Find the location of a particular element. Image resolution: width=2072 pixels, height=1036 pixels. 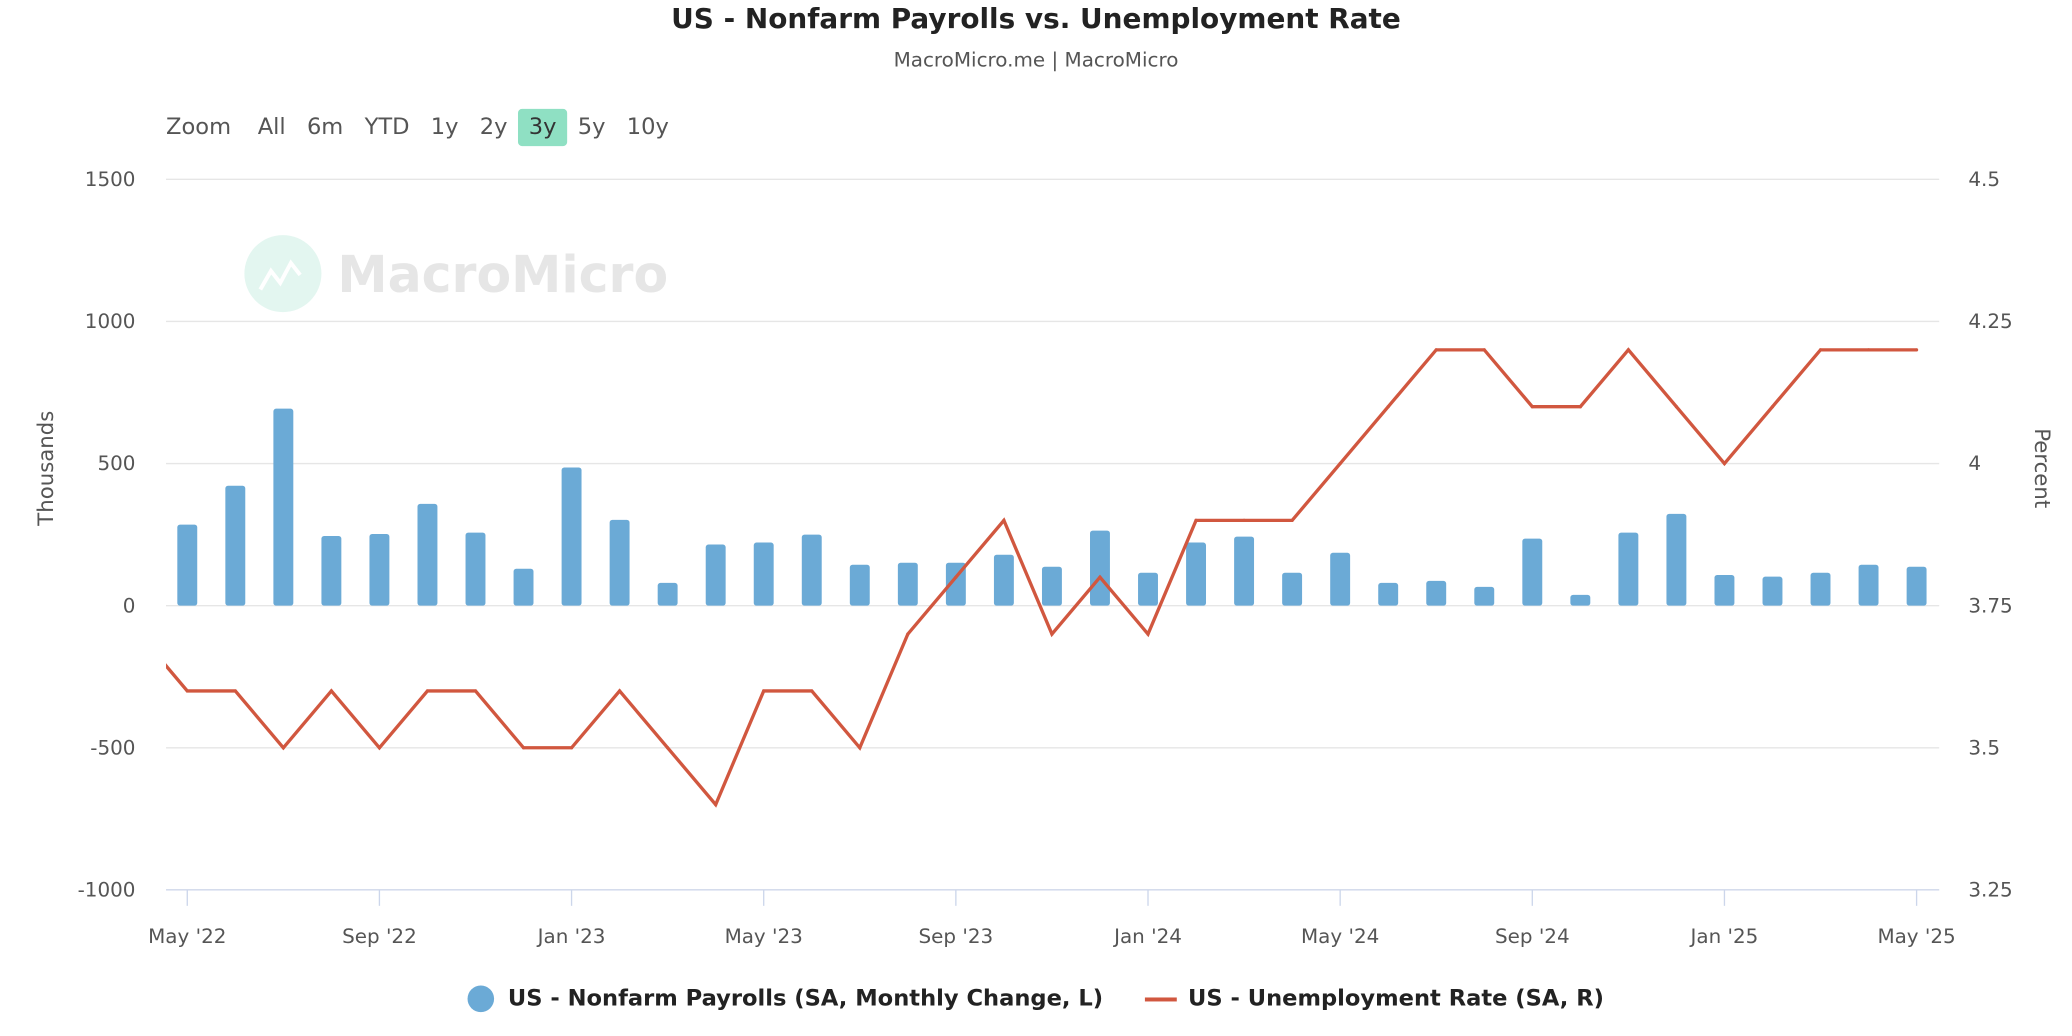

zoom-ytd-button: YTD is located at coordinates (387, 127).